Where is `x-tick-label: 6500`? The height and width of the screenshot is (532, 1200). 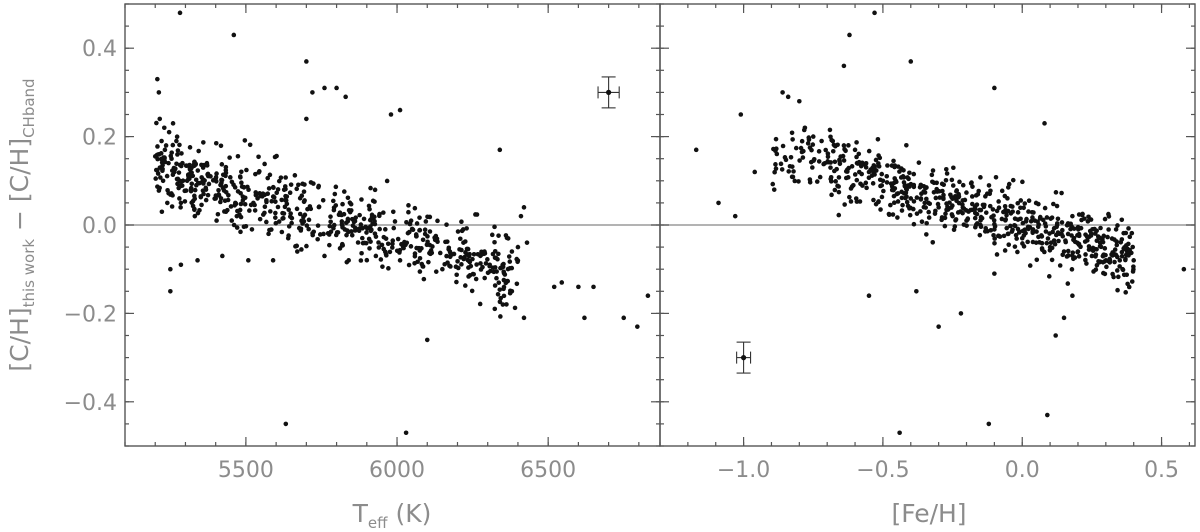 x-tick-label: 6500 is located at coordinates (548, 470).